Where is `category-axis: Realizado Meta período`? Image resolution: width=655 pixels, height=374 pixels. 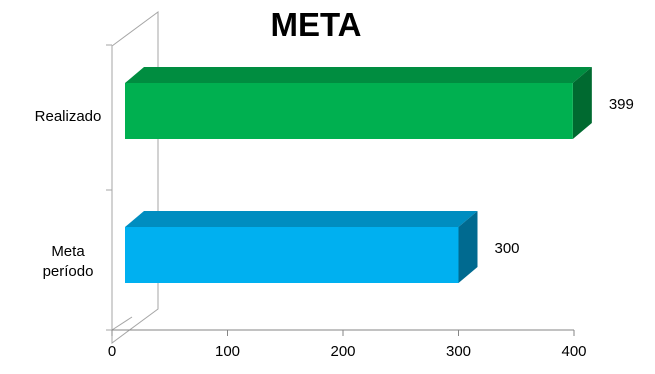
category-axis: Realizado Meta período is located at coordinates (68, 194).